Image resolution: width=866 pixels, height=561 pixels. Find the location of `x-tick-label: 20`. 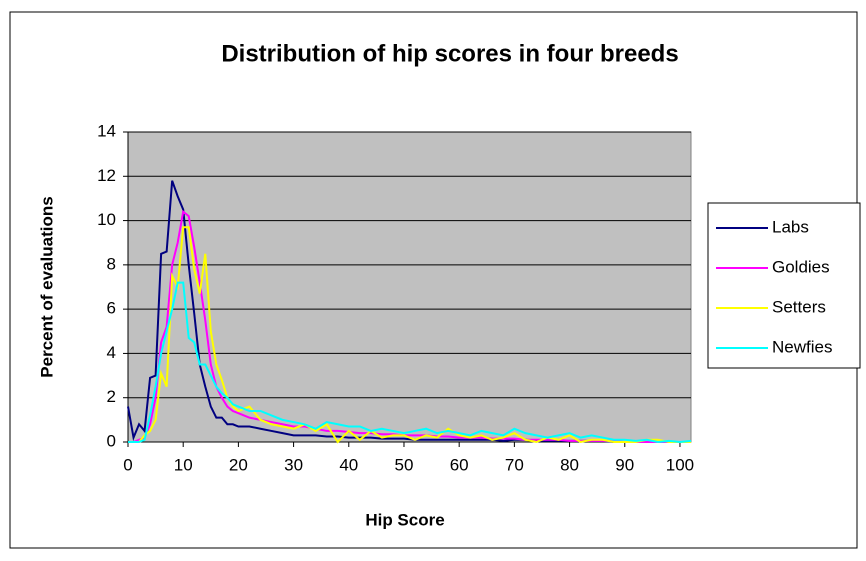

x-tick-label: 20 is located at coordinates (238, 464).